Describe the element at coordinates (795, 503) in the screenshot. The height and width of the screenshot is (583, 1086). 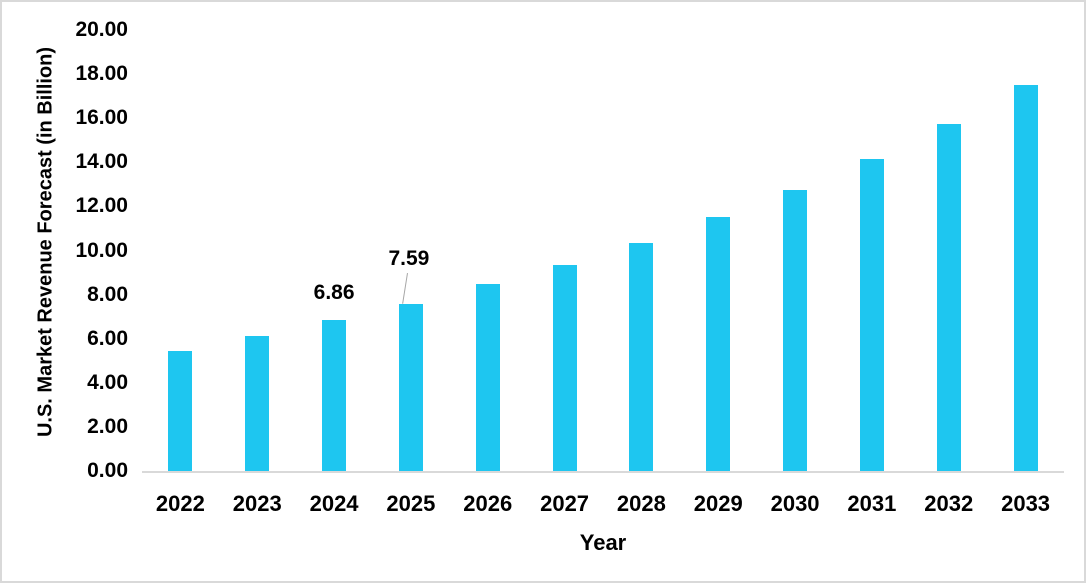
I see `x-tick-label-2030: 2030` at that location.